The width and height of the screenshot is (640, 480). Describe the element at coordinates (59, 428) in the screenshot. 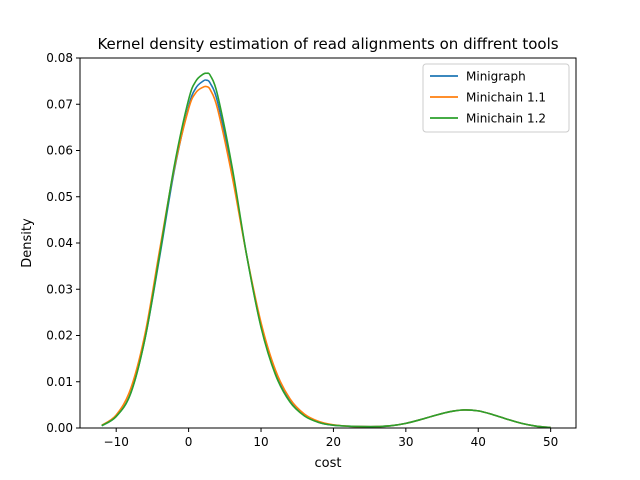

I see `y-tick-label: 0.00` at that location.